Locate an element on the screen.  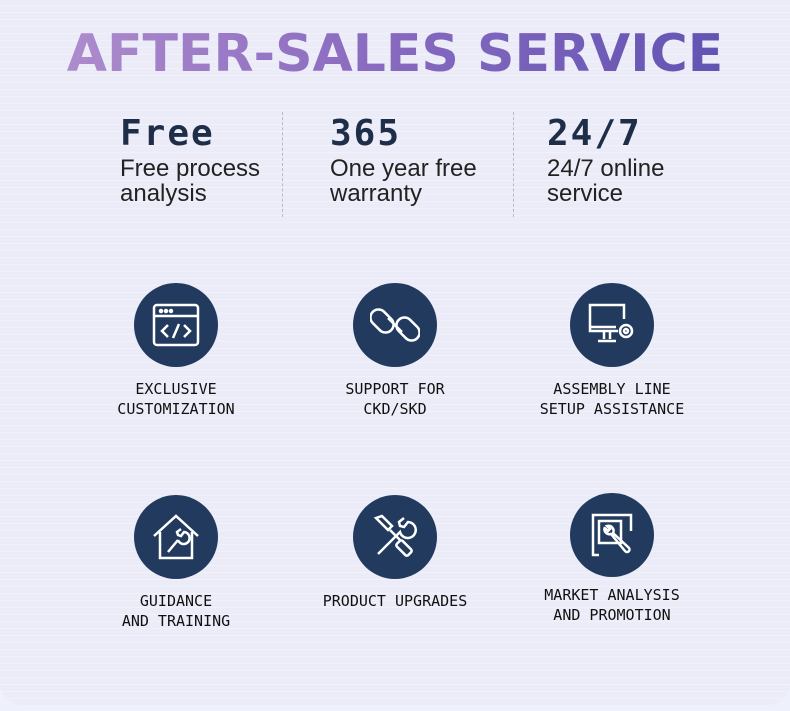
code-window-icon is located at coordinates (176, 325).